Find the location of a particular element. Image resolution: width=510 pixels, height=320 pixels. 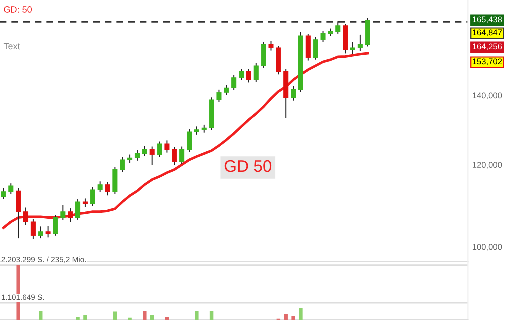

text: 153,702 is located at coordinates (487, 62).